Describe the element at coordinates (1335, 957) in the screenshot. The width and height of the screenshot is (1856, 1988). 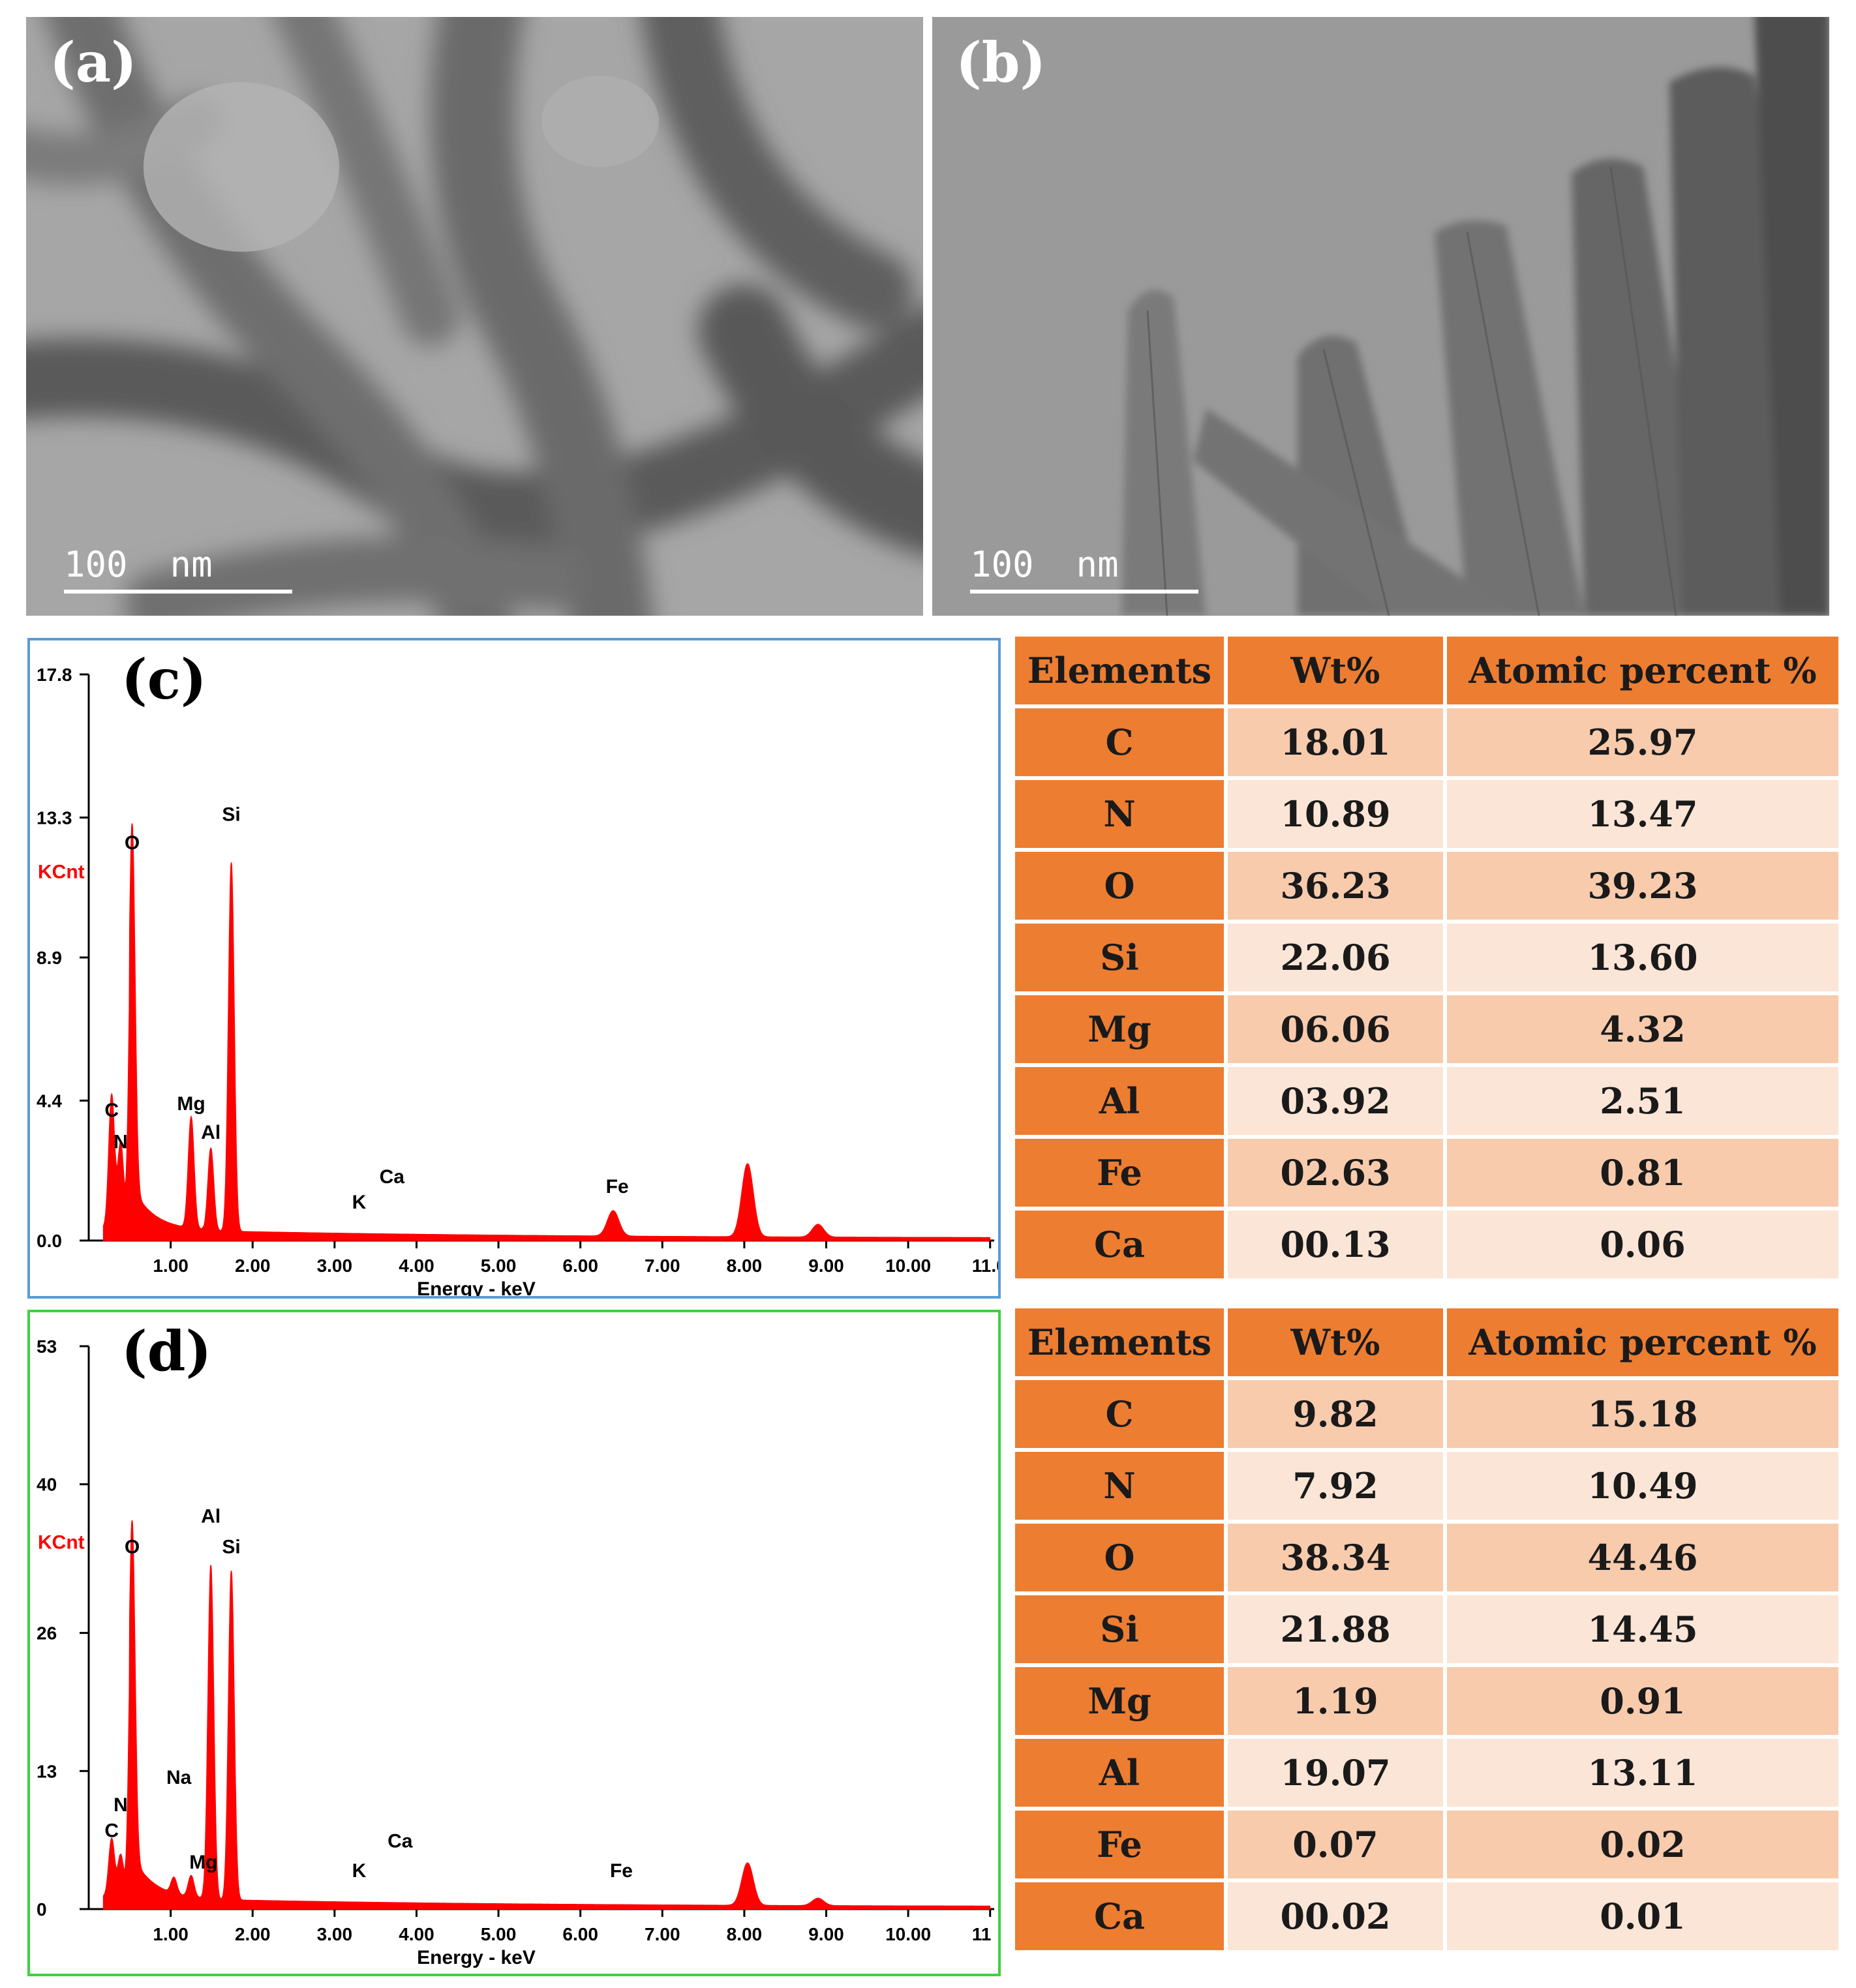
I see `wt-percent-cell: 22.06` at that location.